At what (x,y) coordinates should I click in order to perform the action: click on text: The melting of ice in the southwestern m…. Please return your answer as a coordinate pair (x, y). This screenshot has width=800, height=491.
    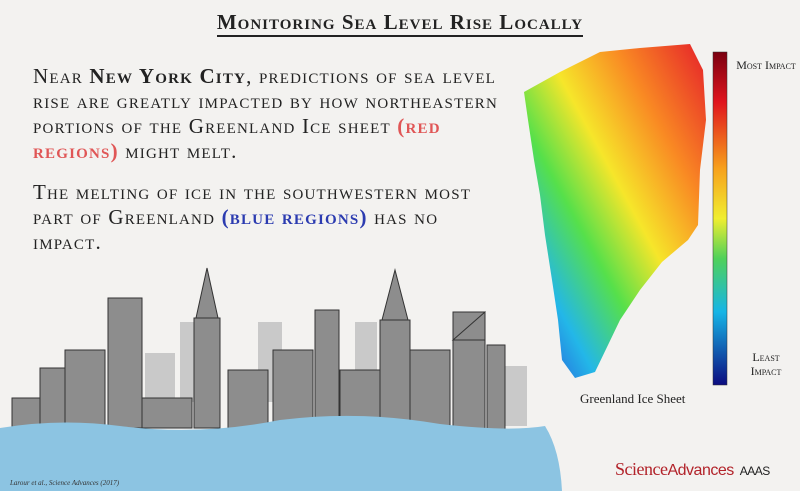
    Looking at the image, I should click on (252, 204).